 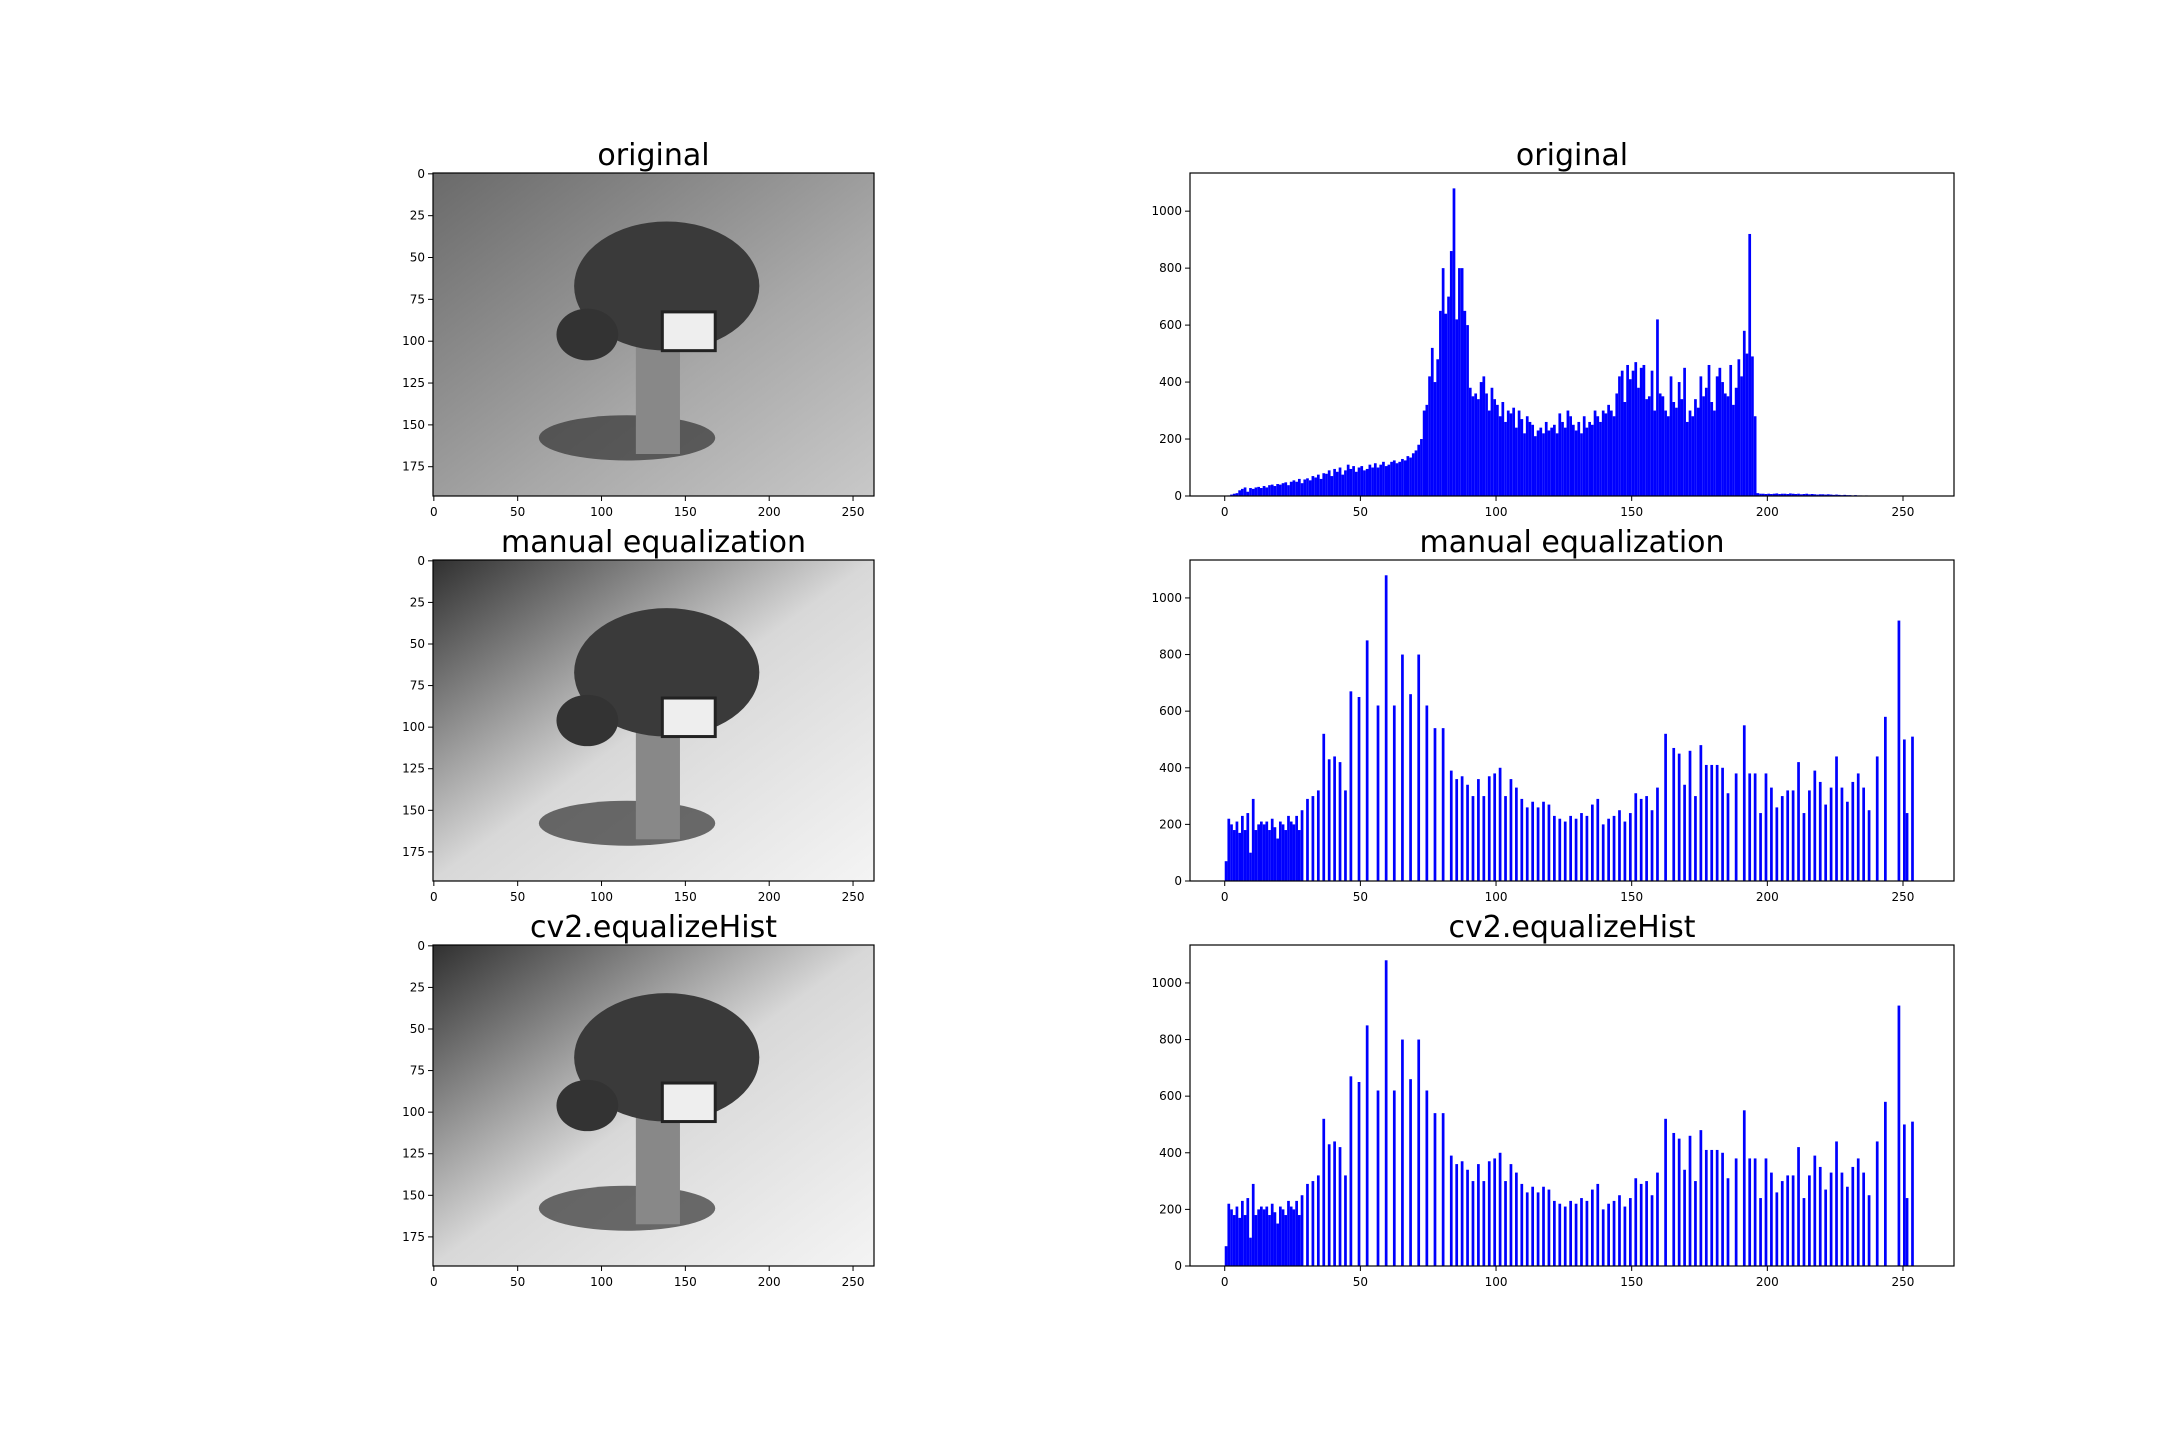 I want to click on subplot-title: manual equalization, so click(x=1571, y=542).